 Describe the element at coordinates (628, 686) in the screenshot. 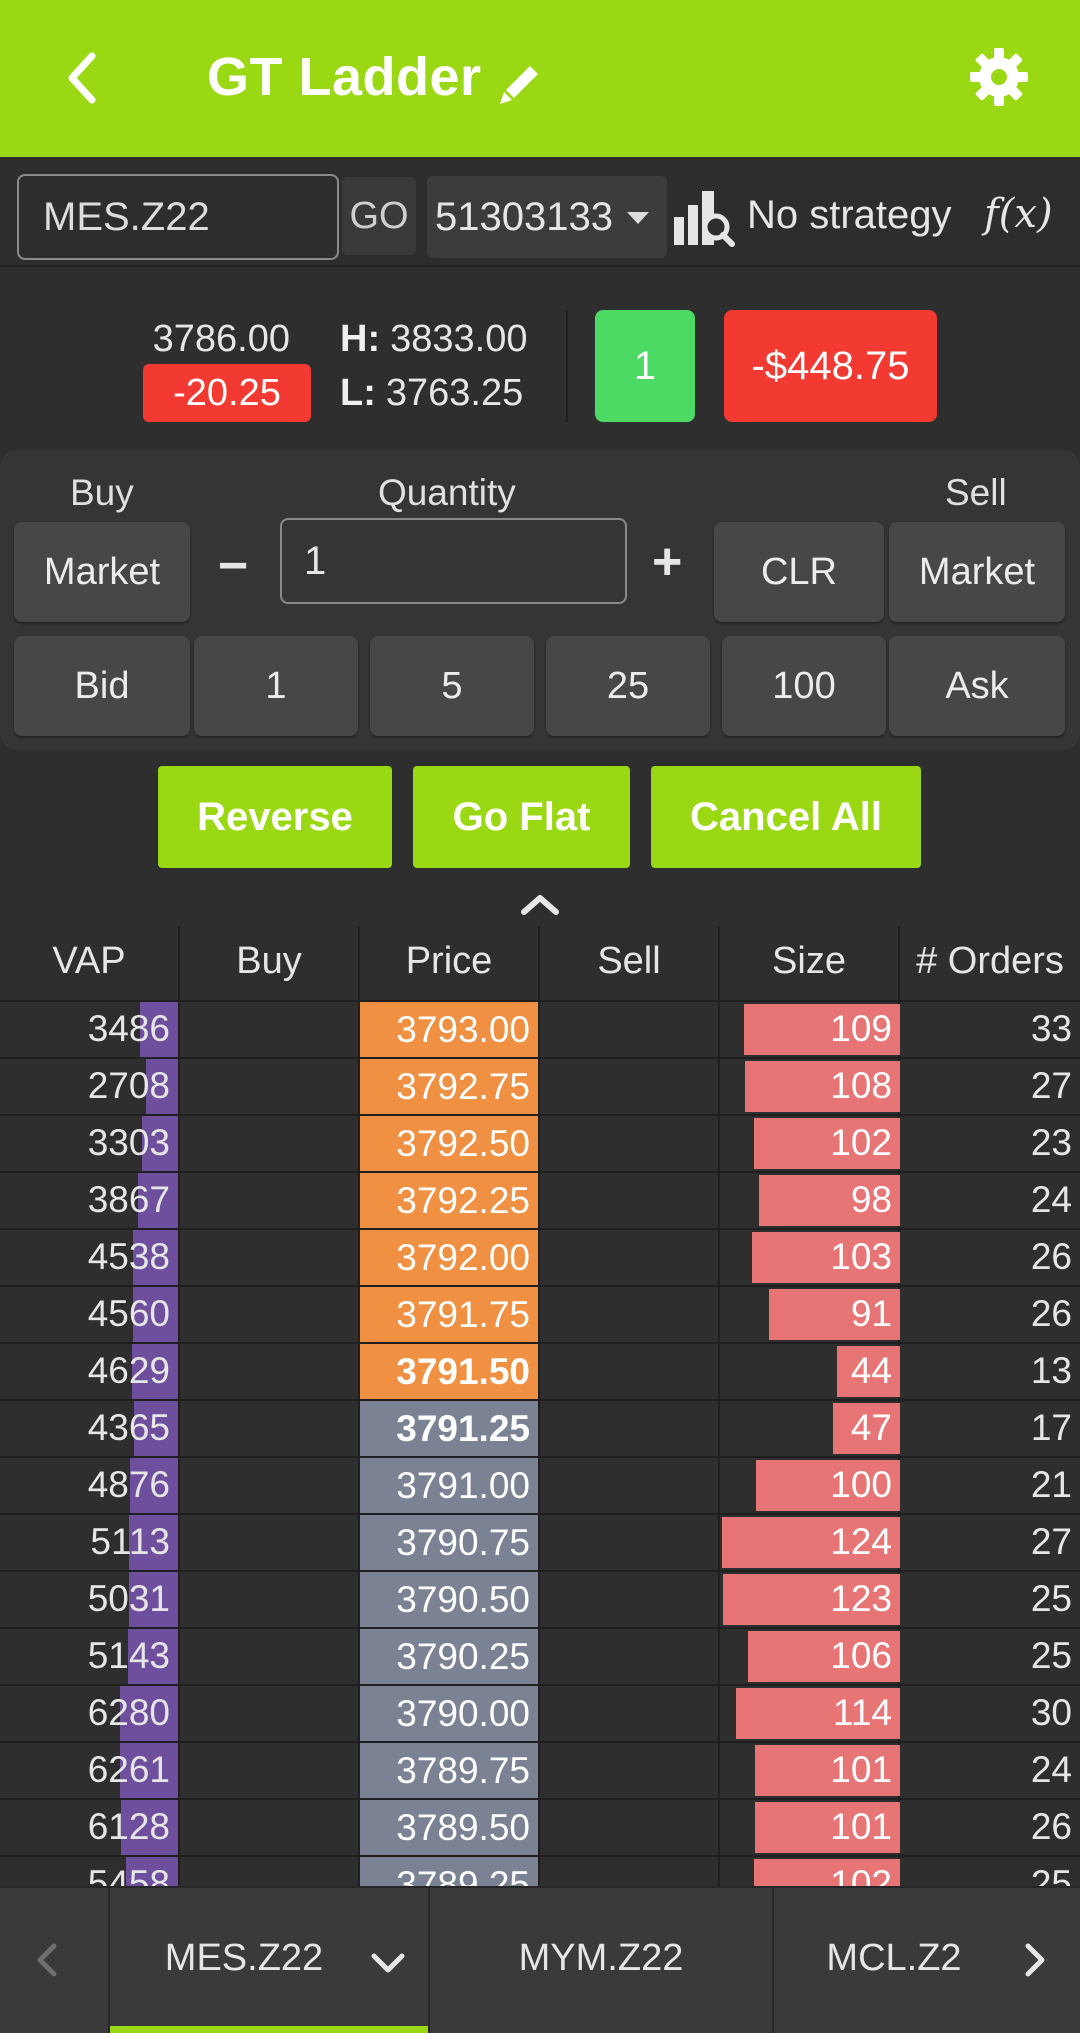

I see `preset-25-button: 25` at that location.